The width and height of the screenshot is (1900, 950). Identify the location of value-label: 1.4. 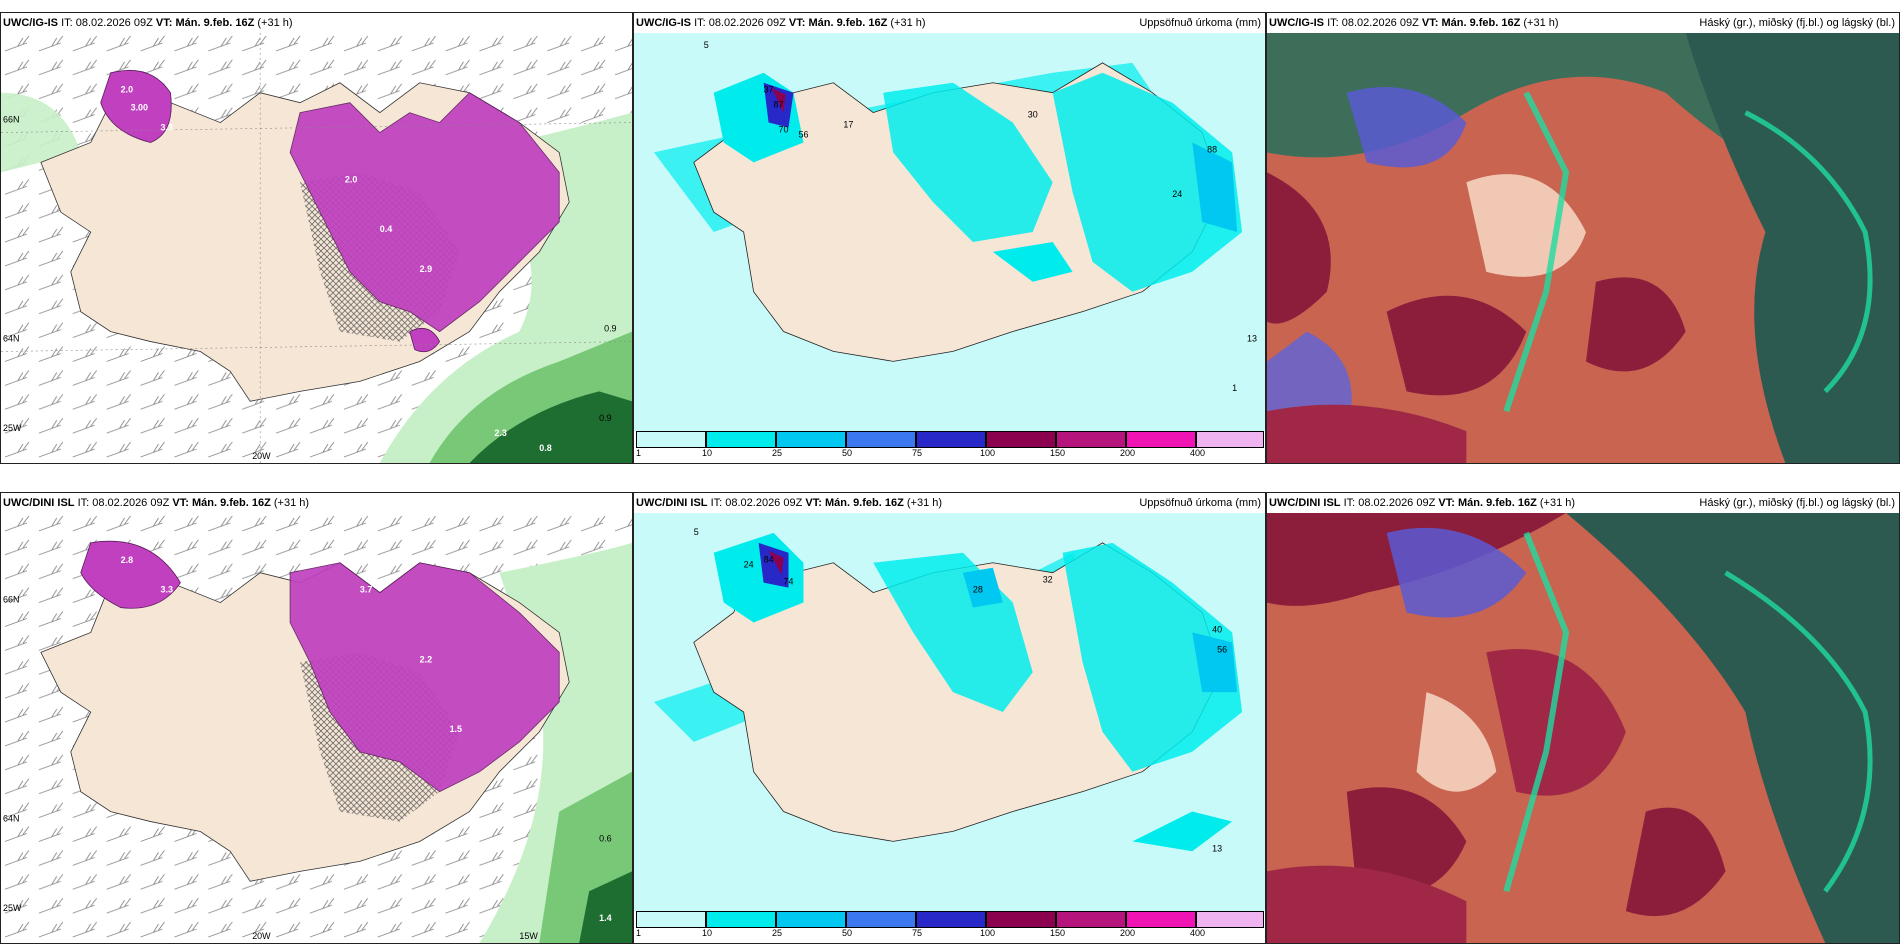
(605, 918).